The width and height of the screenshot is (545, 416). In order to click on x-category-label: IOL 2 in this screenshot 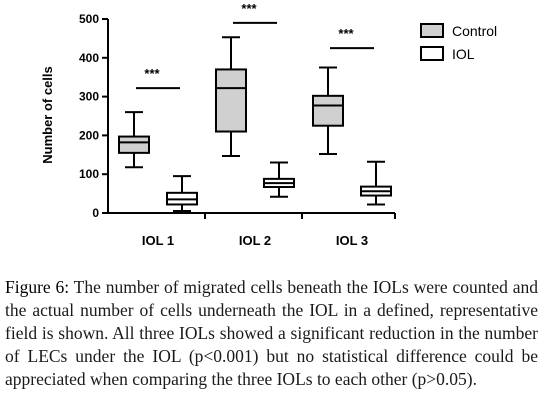, I will do `click(255, 240)`.